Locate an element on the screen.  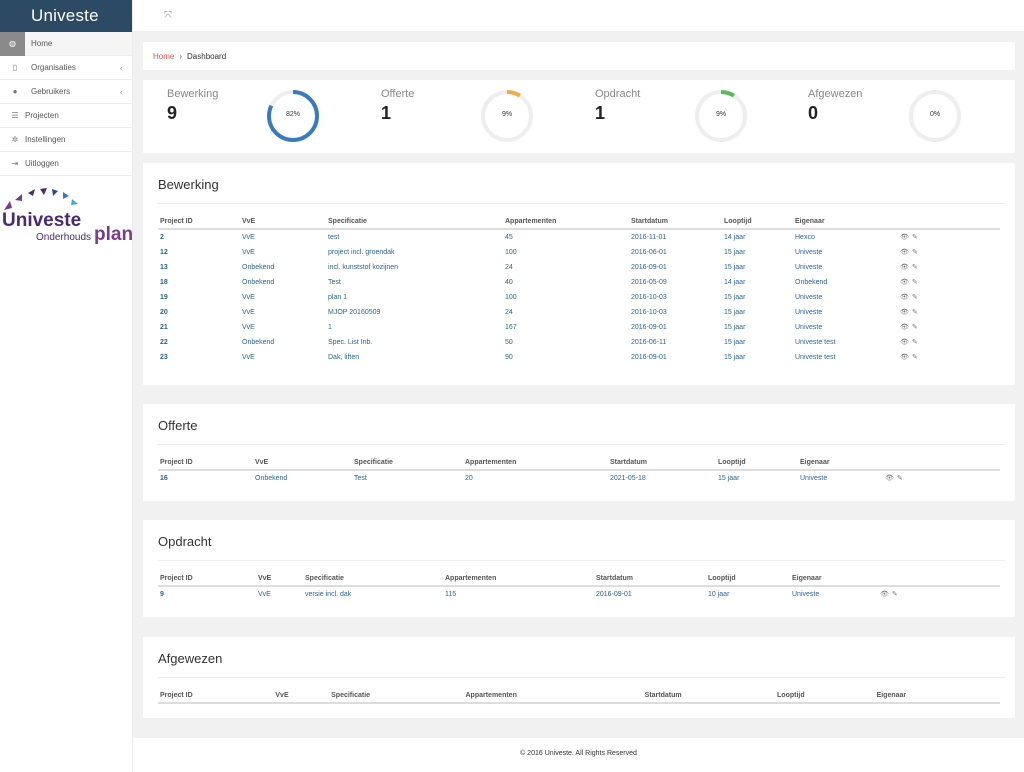
donut-afgewezen: 0% is located at coordinates (935, 116).